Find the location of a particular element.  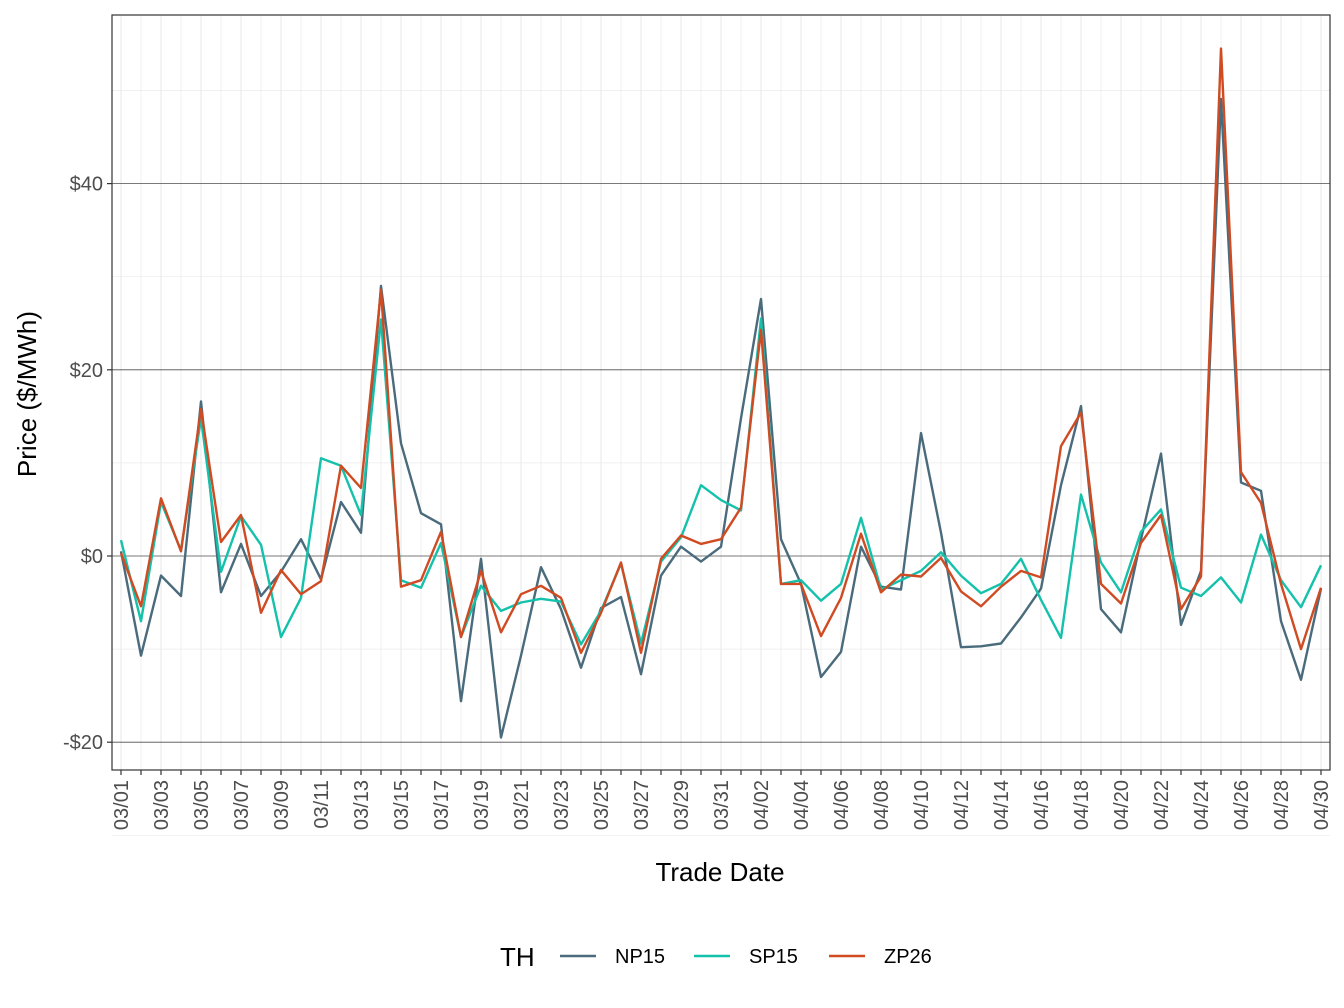

x-tick-label: 04/14 is located at coordinates (1002, 805).